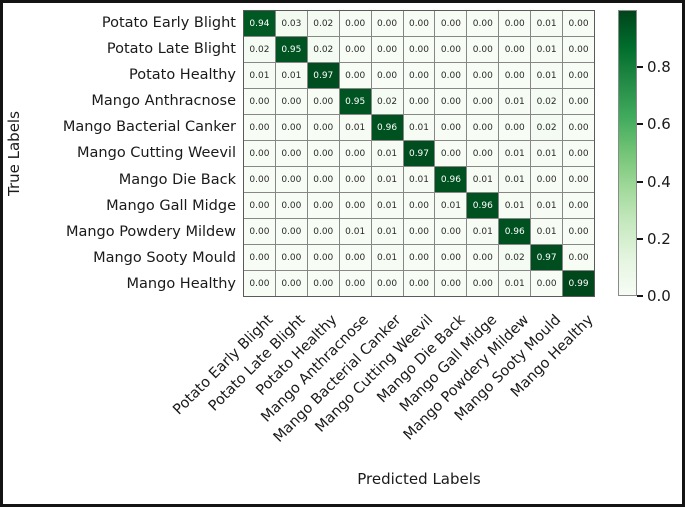 The height and width of the screenshot is (507, 685). I want to click on colorbar-tick-label: 0.4, so click(659, 181).